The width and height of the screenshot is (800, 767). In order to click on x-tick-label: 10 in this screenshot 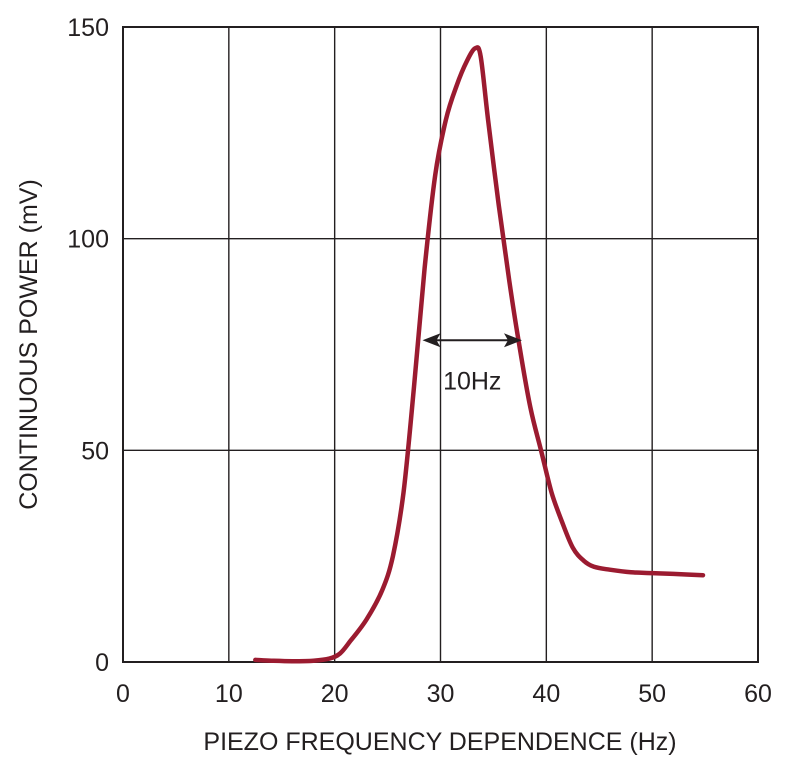, I will do `click(229, 694)`.